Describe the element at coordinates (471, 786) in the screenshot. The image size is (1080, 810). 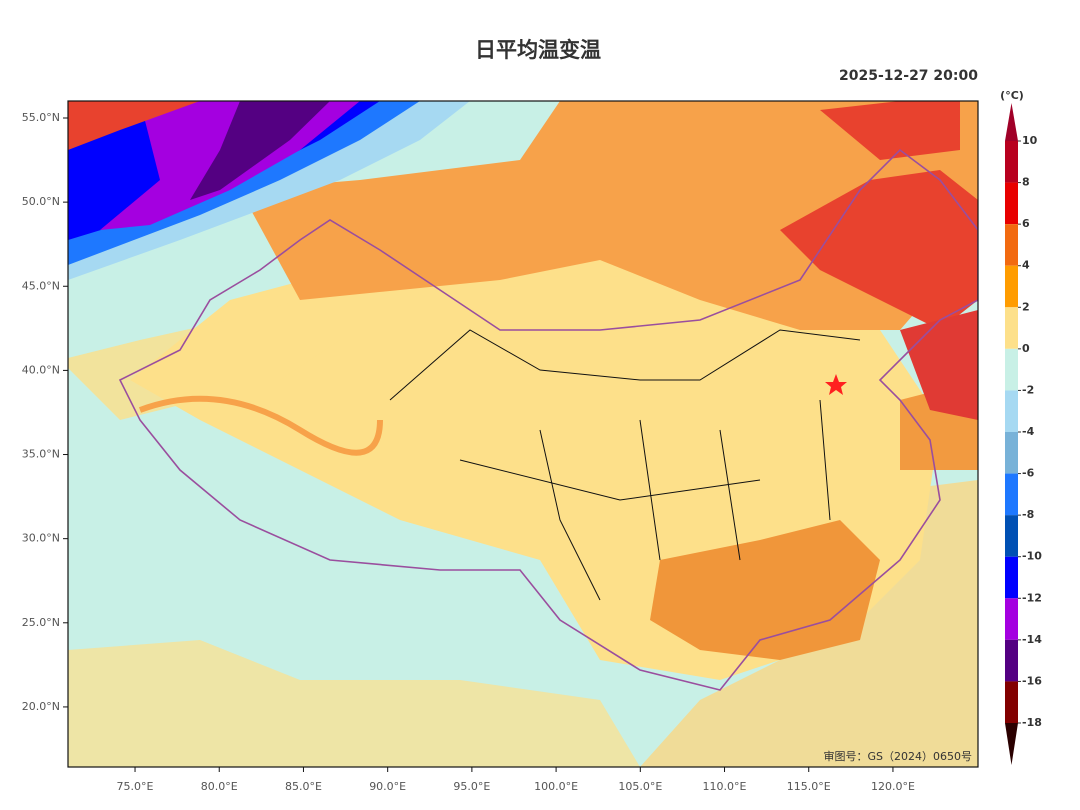
I see `x-tick-label: 95.0°E` at that location.